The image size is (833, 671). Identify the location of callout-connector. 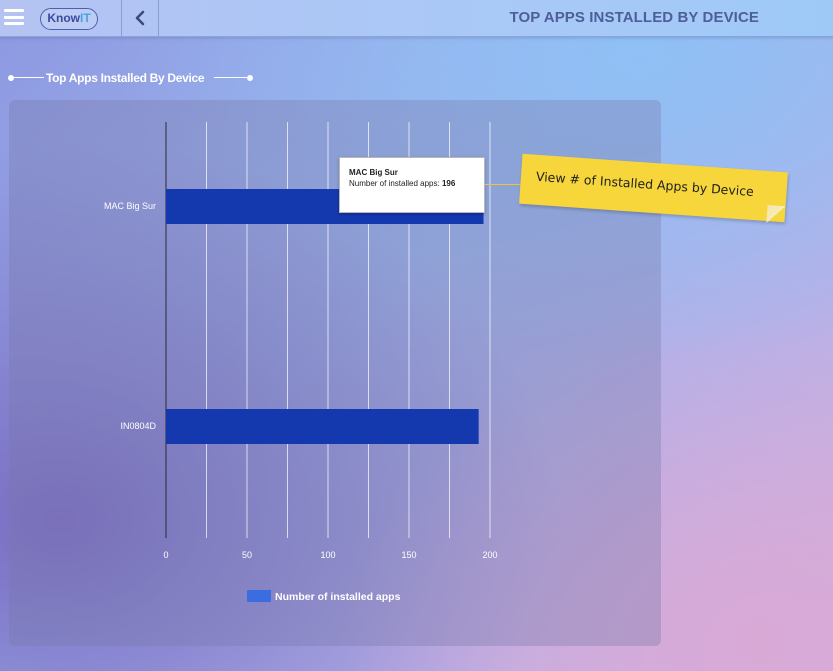
(504, 184).